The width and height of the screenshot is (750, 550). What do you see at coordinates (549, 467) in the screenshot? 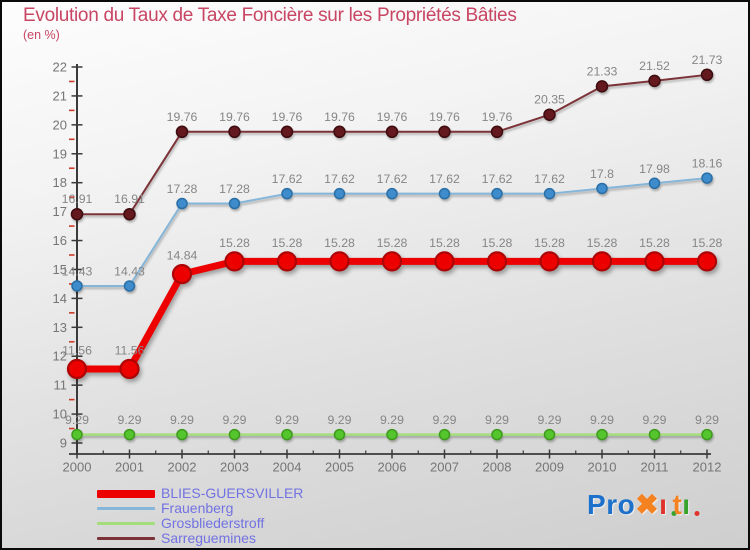
I see `x-axis-tick-label: 2009` at bounding box center [549, 467].